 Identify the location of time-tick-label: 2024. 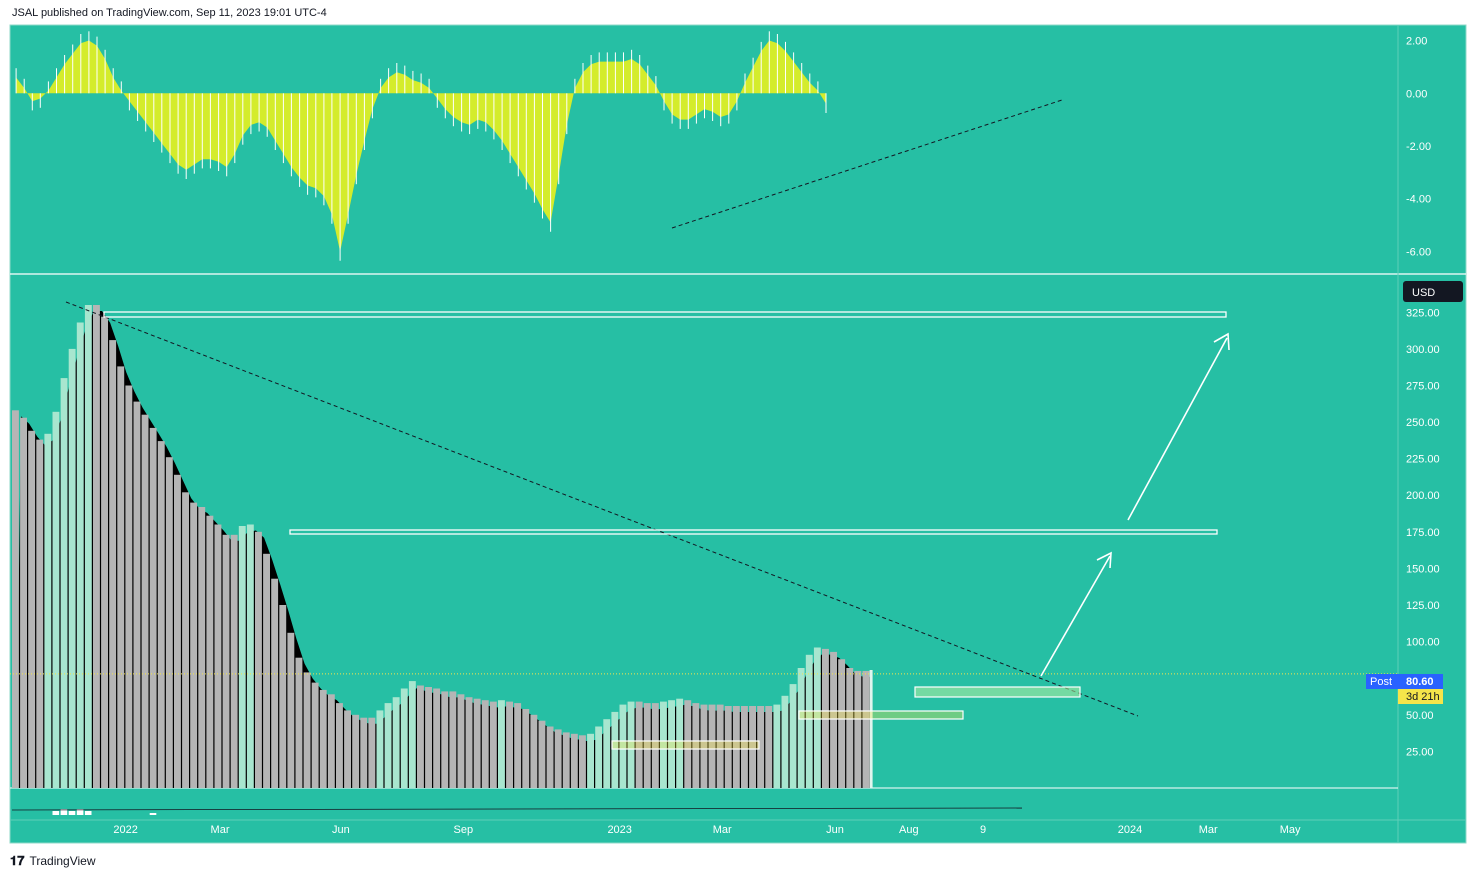
(1130, 830).